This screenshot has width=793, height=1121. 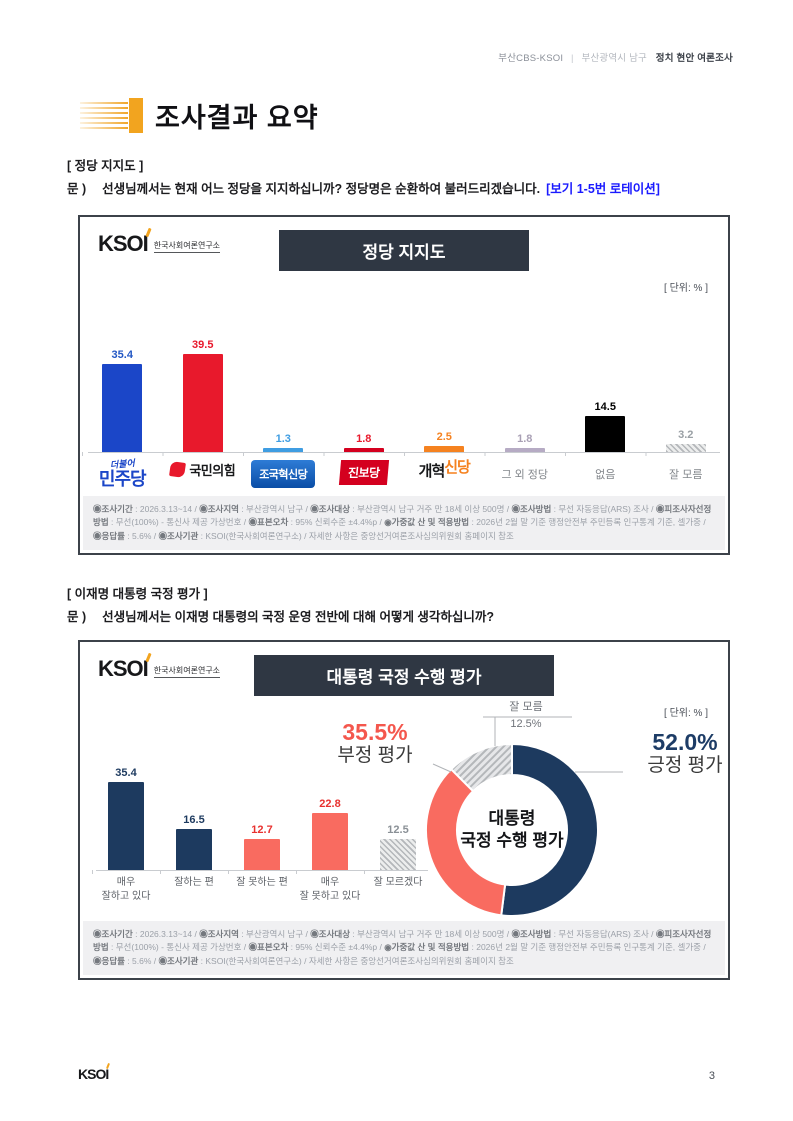 I want to click on bar-value: 16.5, so click(x=194, y=820).